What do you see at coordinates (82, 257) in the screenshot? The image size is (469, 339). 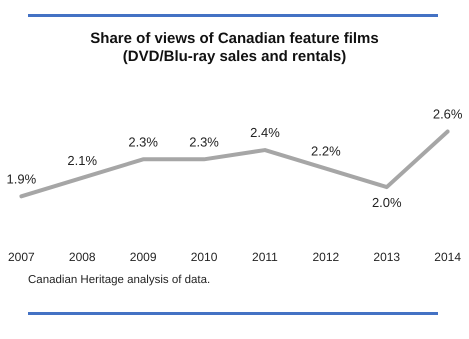 I see `x-tick-label: 2008` at bounding box center [82, 257].